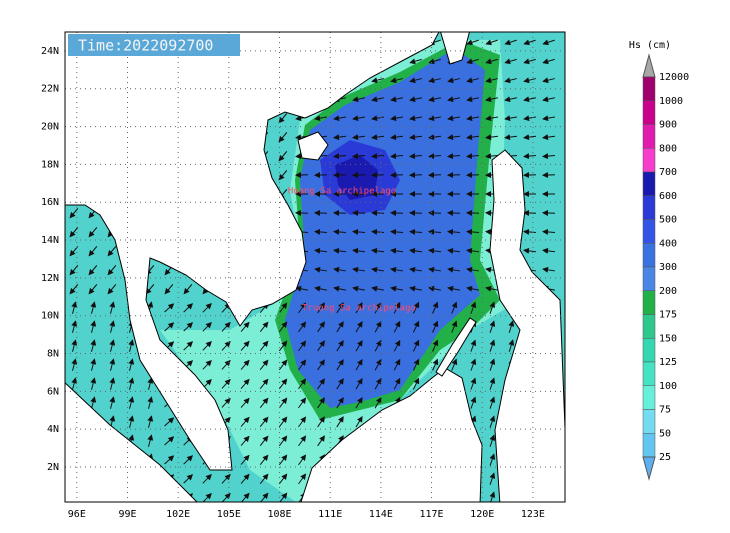 The image size is (730, 533). What do you see at coordinates (482, 514) in the screenshot?
I see `lon-tick-label: 120E` at bounding box center [482, 514].